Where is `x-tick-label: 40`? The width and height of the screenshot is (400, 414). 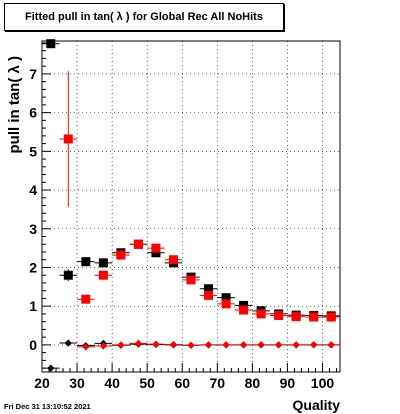 x-tick-label: 40 is located at coordinates (112, 383).